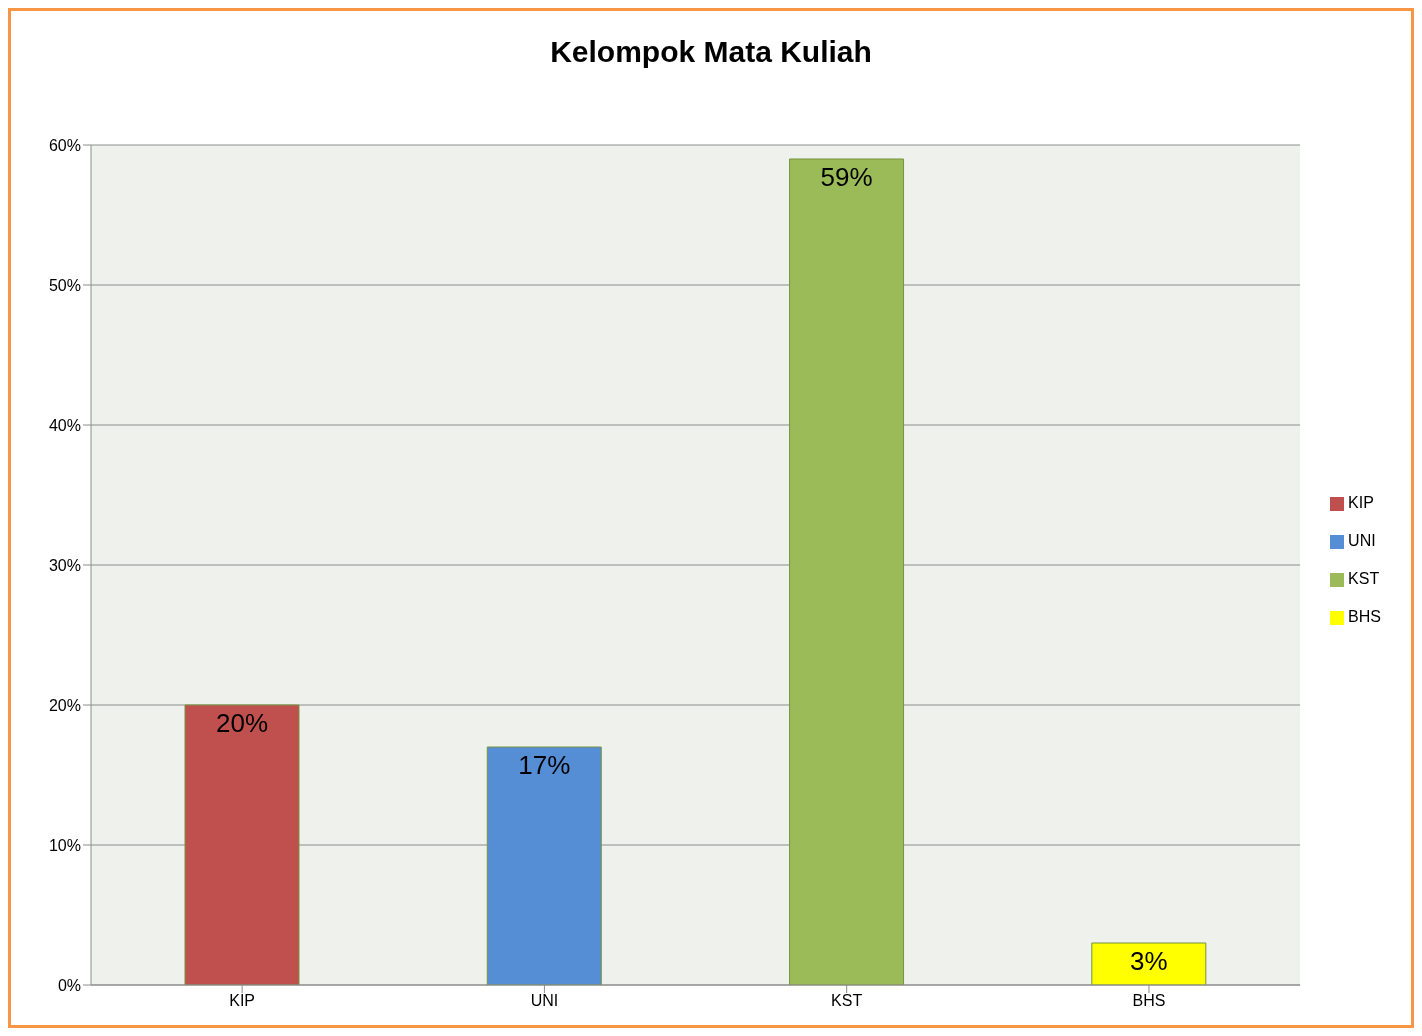 The image size is (1422, 1036). What do you see at coordinates (64, 425) in the screenshot?
I see `y-tick-label: 40%` at bounding box center [64, 425].